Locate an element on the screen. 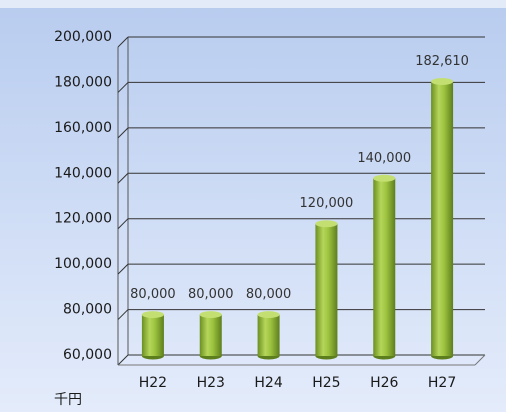 This screenshot has height=412, width=506. y-tick-label: 140,000 is located at coordinates (83, 173).